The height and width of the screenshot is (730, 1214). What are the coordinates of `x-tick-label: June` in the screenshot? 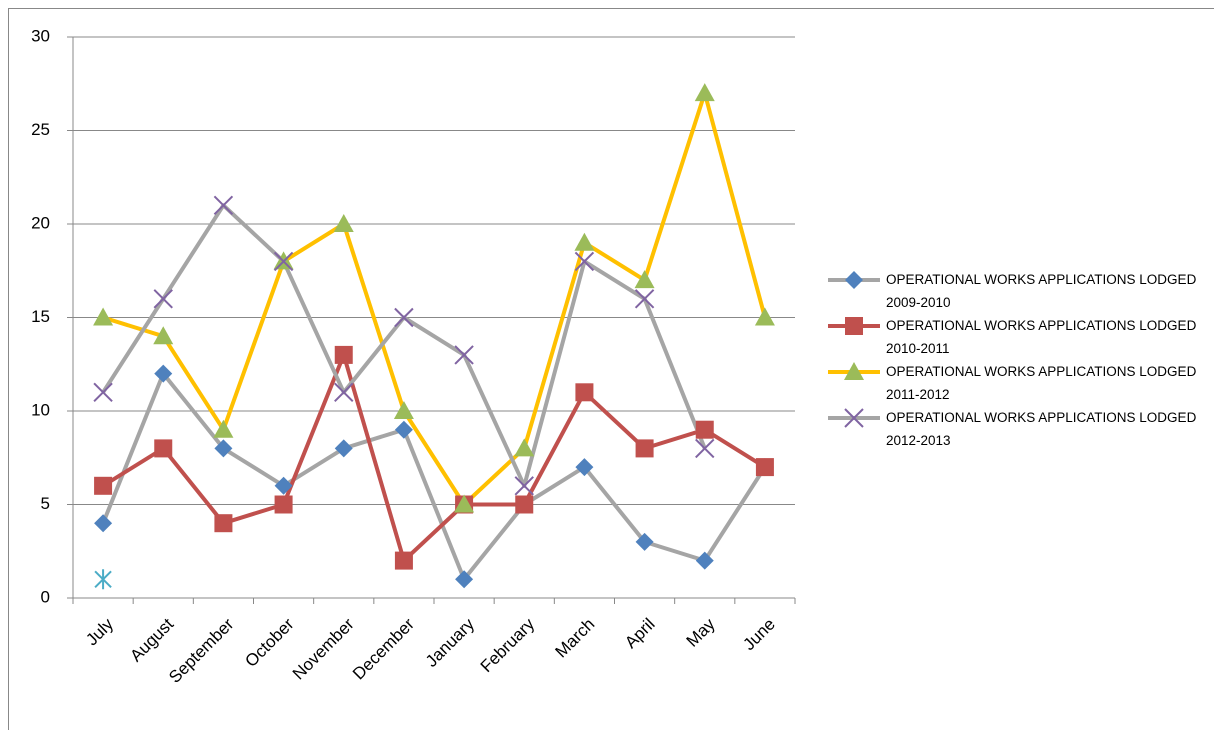 It's located at (759, 635).